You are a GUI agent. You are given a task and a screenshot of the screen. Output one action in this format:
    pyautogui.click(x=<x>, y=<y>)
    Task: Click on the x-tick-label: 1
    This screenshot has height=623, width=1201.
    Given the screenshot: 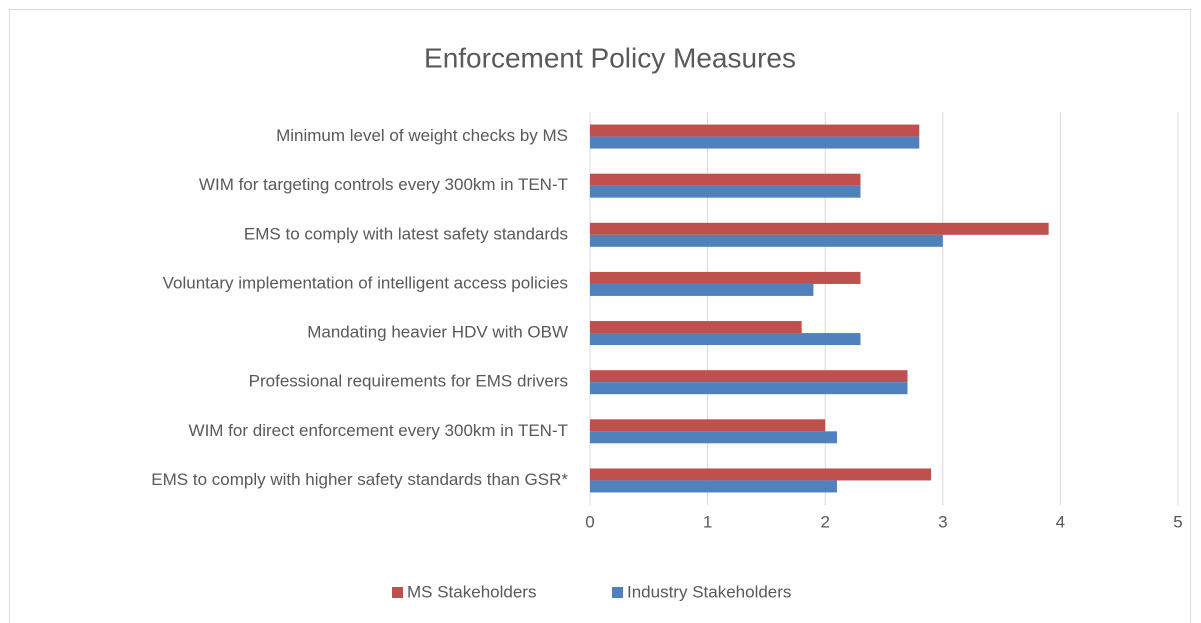 What is the action you would take?
    pyautogui.click(x=707, y=521)
    